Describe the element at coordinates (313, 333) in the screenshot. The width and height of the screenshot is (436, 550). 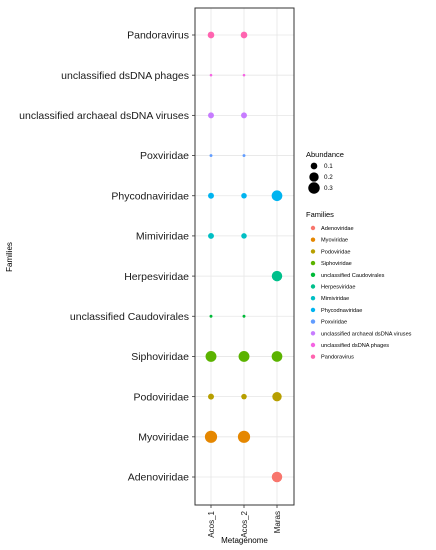
I see `color-legend-key-unclassified-archaeal-dsdna-viruses` at that location.